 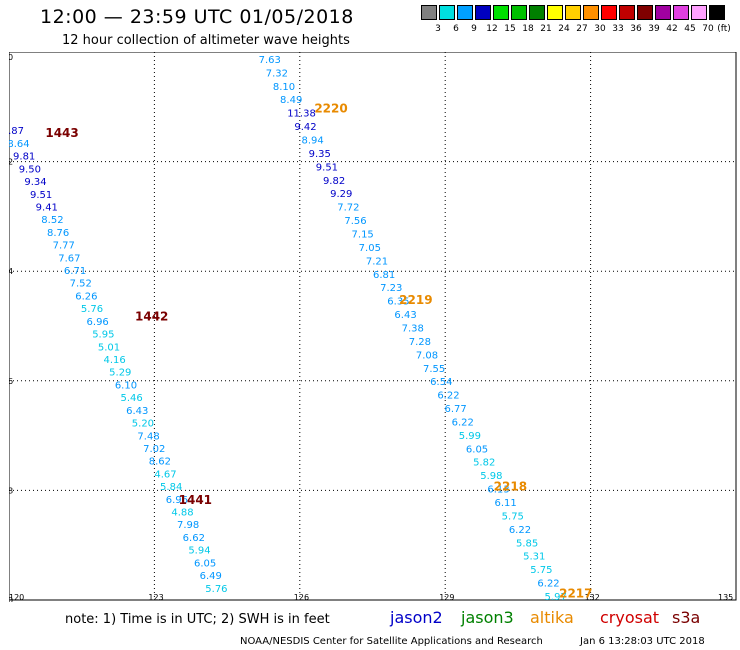 I want to click on wave-height-value: 4.16, so click(x=115, y=360).